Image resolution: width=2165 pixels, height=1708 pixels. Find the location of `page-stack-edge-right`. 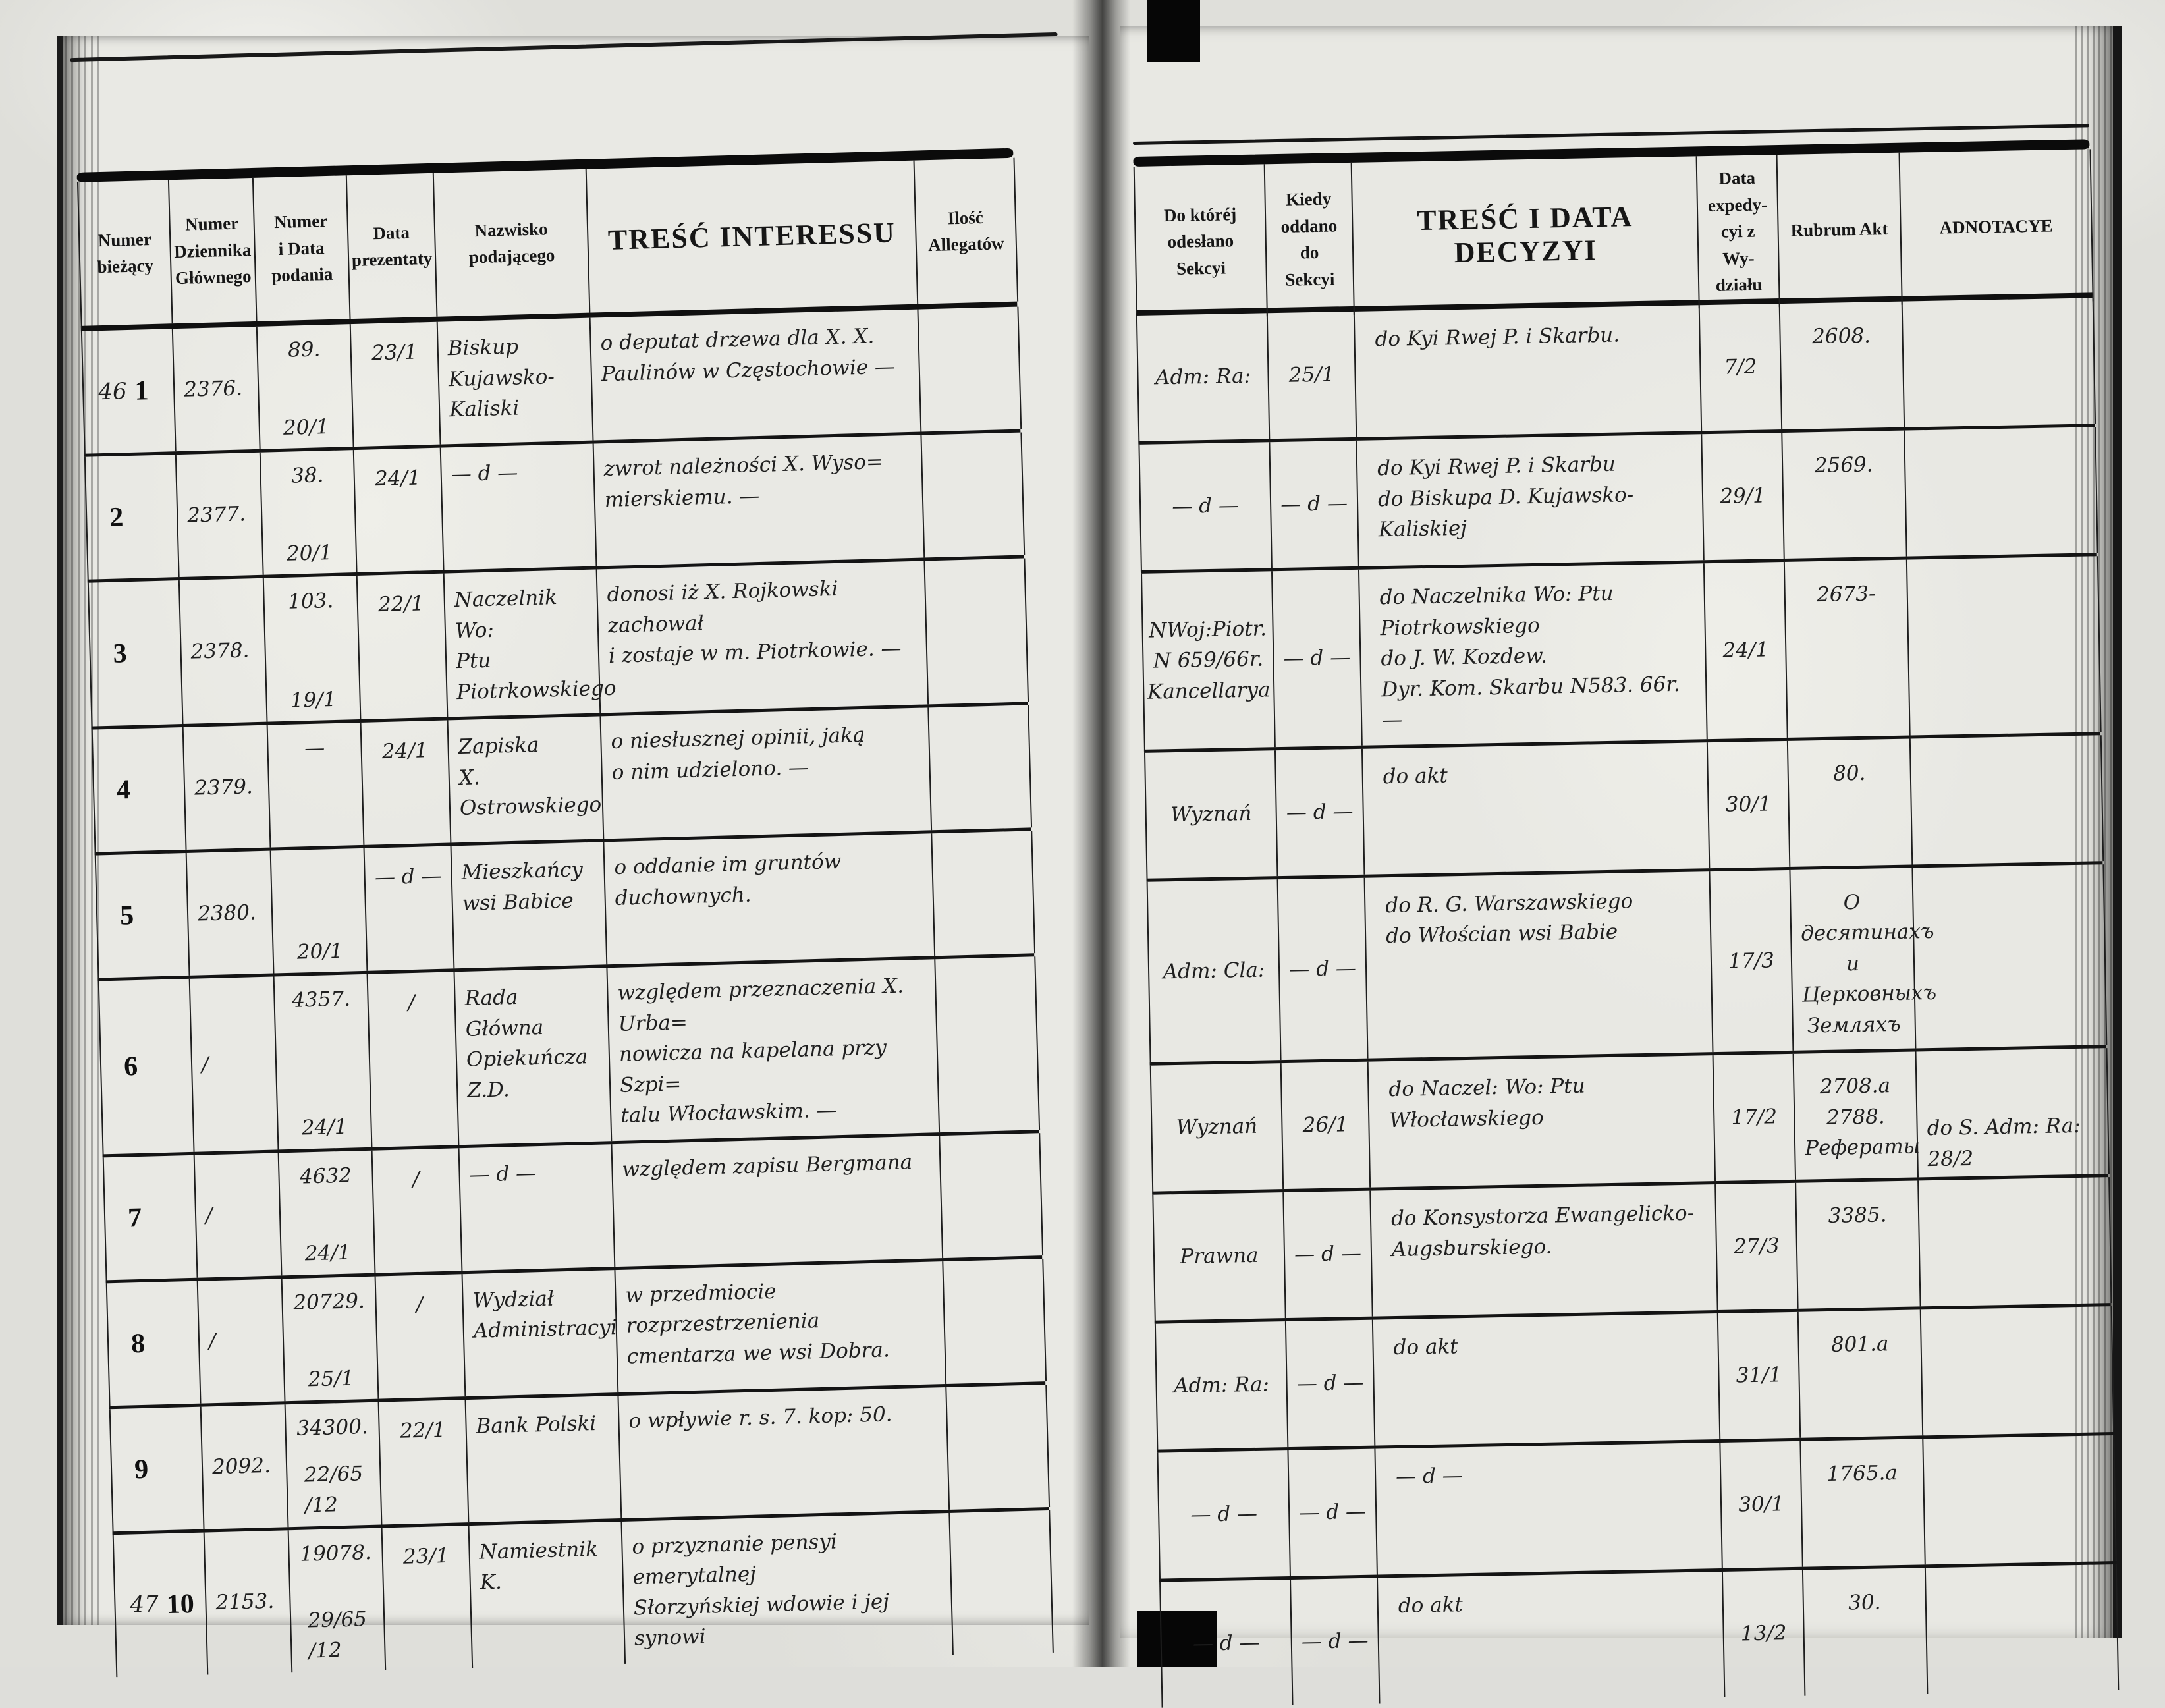

page-stack-edge-right is located at coordinates (2093, 832).